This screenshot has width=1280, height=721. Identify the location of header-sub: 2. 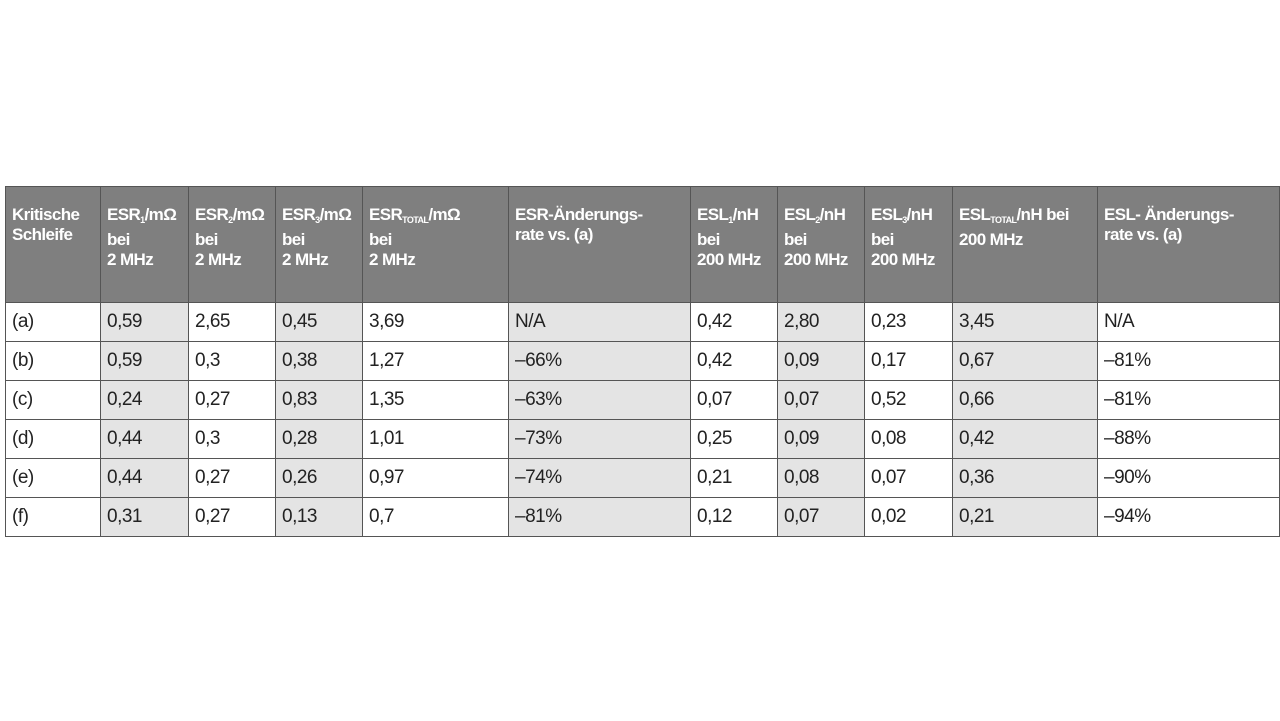
(817, 220).